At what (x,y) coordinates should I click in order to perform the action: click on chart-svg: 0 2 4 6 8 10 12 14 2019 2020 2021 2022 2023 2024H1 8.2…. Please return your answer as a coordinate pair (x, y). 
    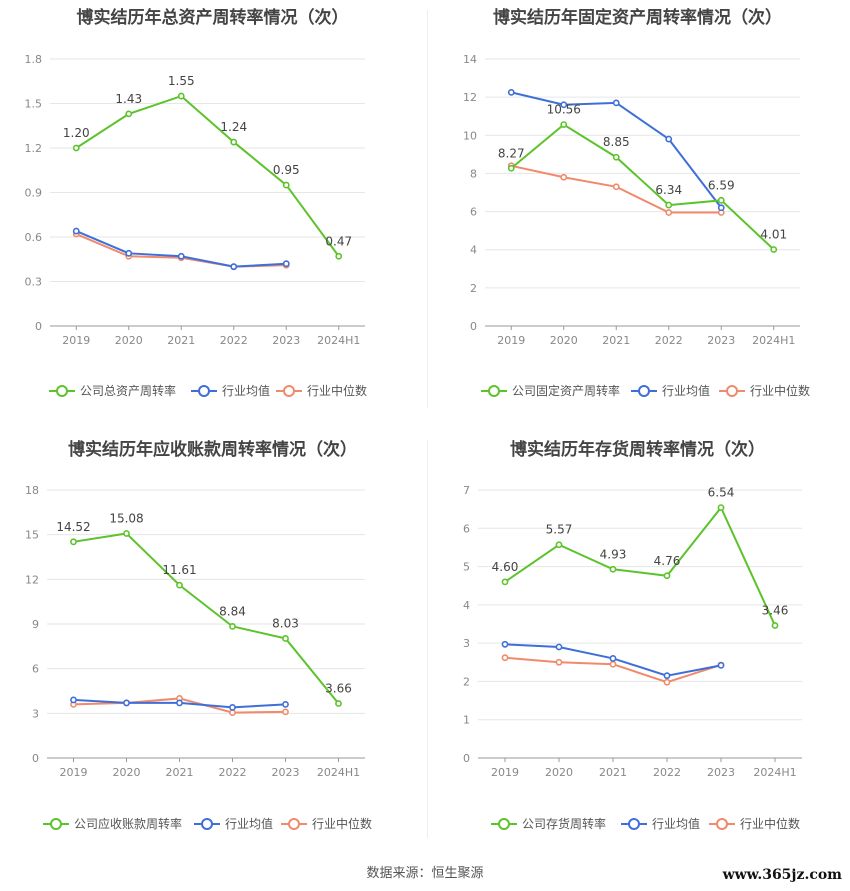
    Looking at the image, I should click on (631, 200).